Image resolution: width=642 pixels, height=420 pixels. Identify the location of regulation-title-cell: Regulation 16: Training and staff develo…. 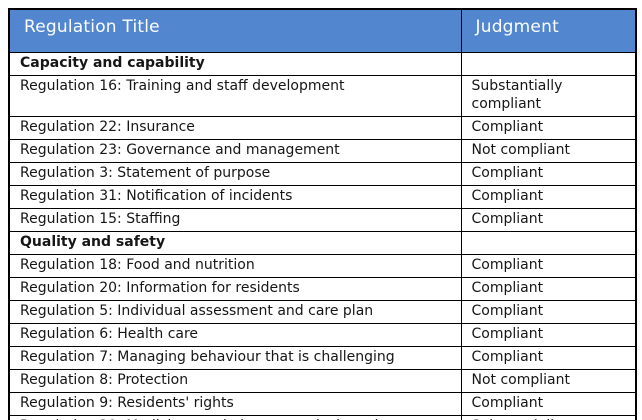
(235, 96).